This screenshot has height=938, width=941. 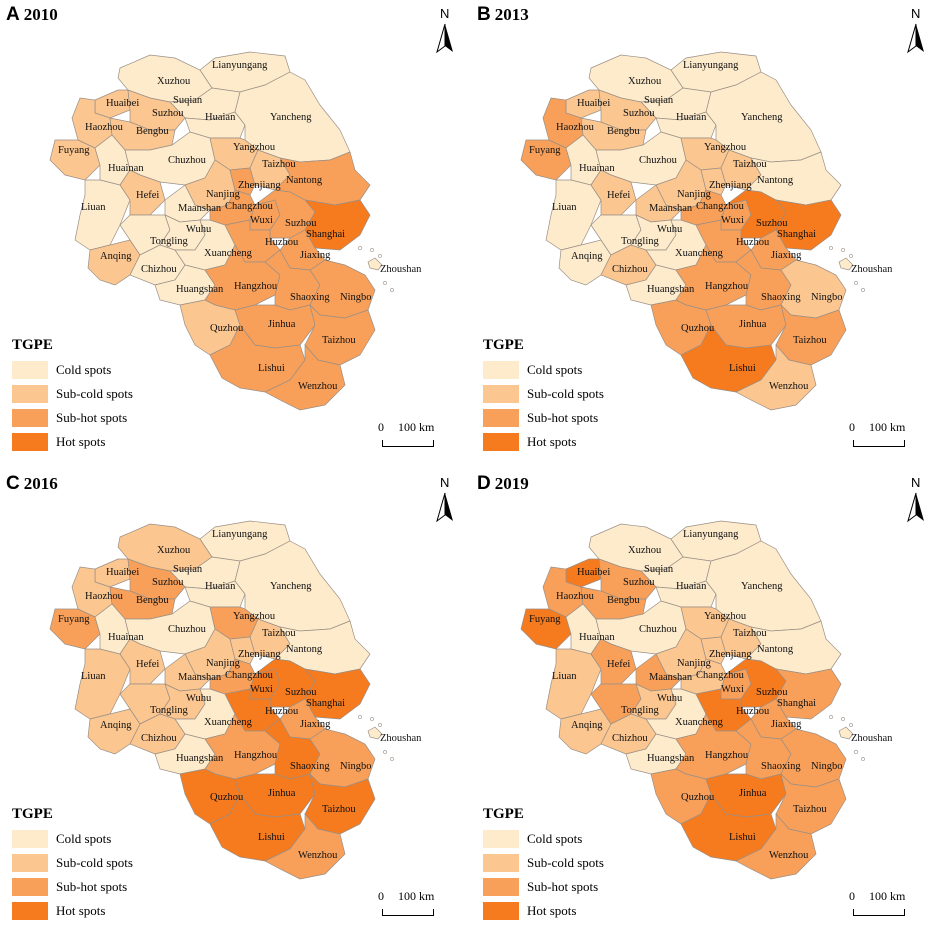 I want to click on region-shanghai, so click(x=337, y=694).